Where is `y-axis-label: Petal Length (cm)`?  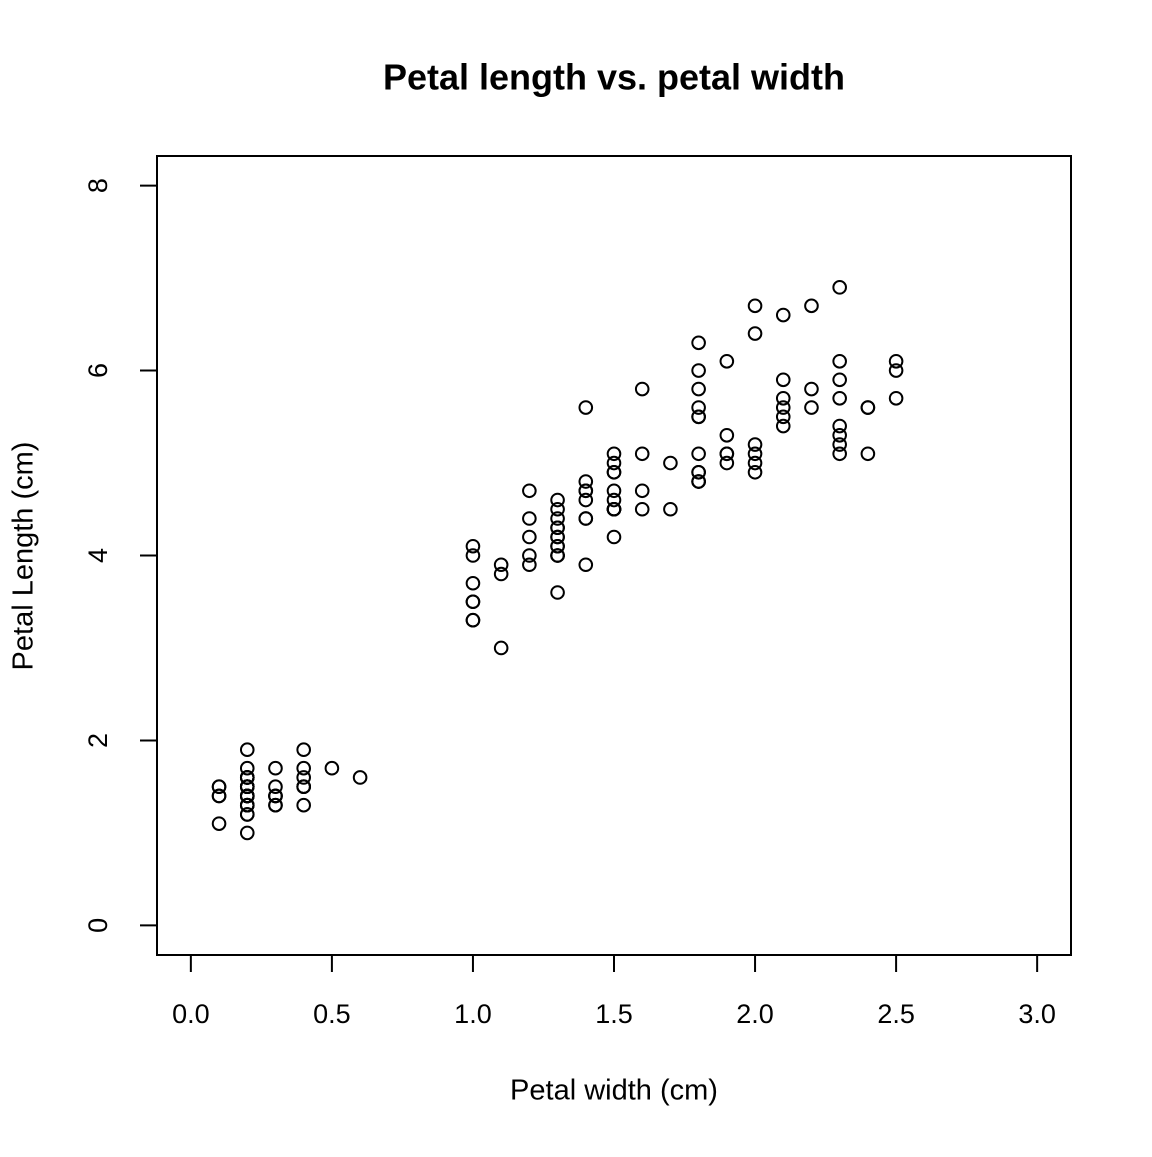
y-axis-label: Petal Length (cm) is located at coordinates (24, 556).